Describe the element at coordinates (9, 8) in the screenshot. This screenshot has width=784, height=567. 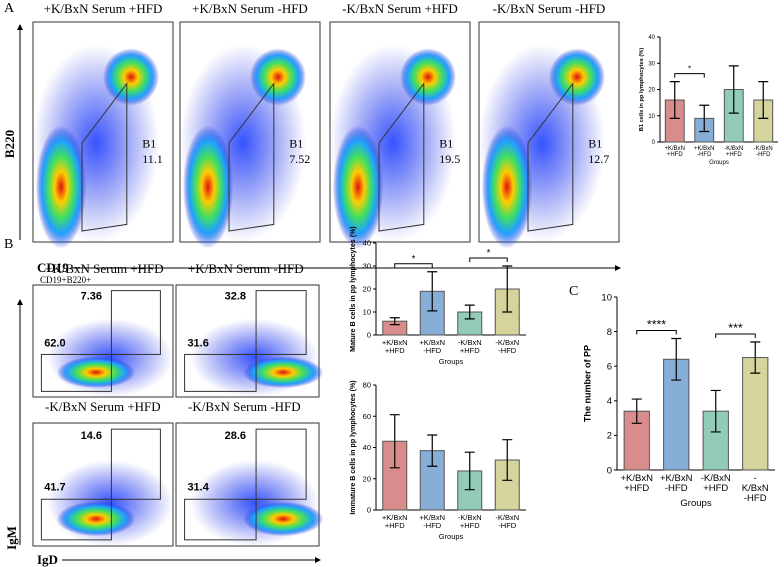
I see `panel-label: A` at that location.